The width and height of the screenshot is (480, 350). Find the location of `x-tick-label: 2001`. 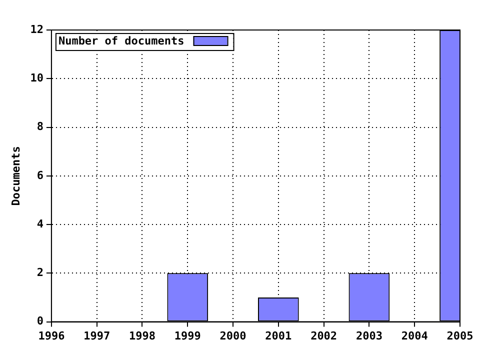

x-tick-label: 2001 is located at coordinates (278, 335).